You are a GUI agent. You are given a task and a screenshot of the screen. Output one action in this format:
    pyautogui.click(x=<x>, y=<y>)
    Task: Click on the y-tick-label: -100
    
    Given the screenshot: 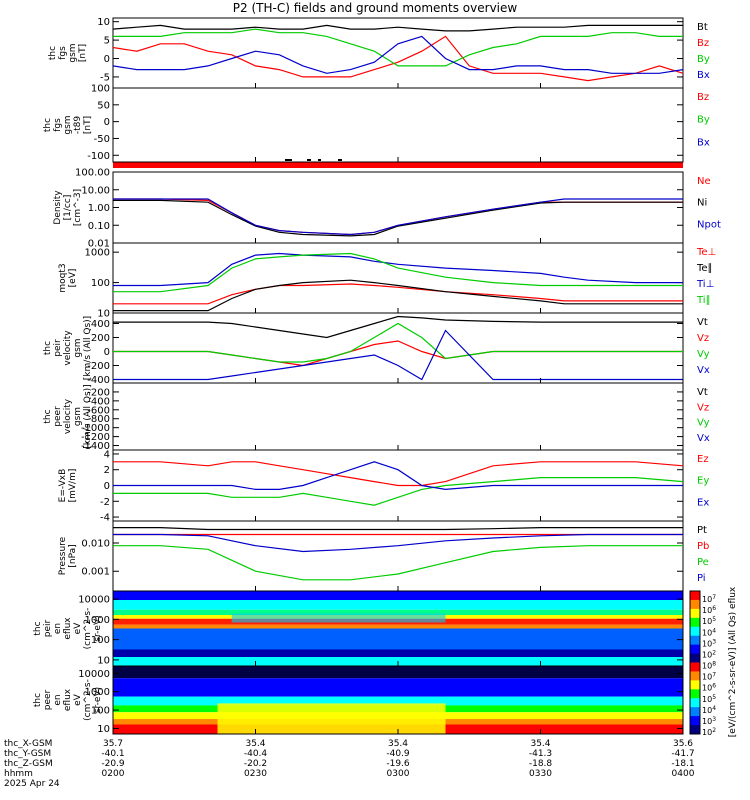 What is the action you would take?
    pyautogui.click(x=98, y=156)
    